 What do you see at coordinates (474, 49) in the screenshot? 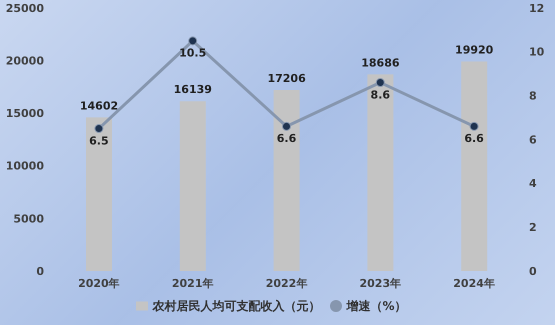
I see `data-label: 19920` at bounding box center [474, 49].